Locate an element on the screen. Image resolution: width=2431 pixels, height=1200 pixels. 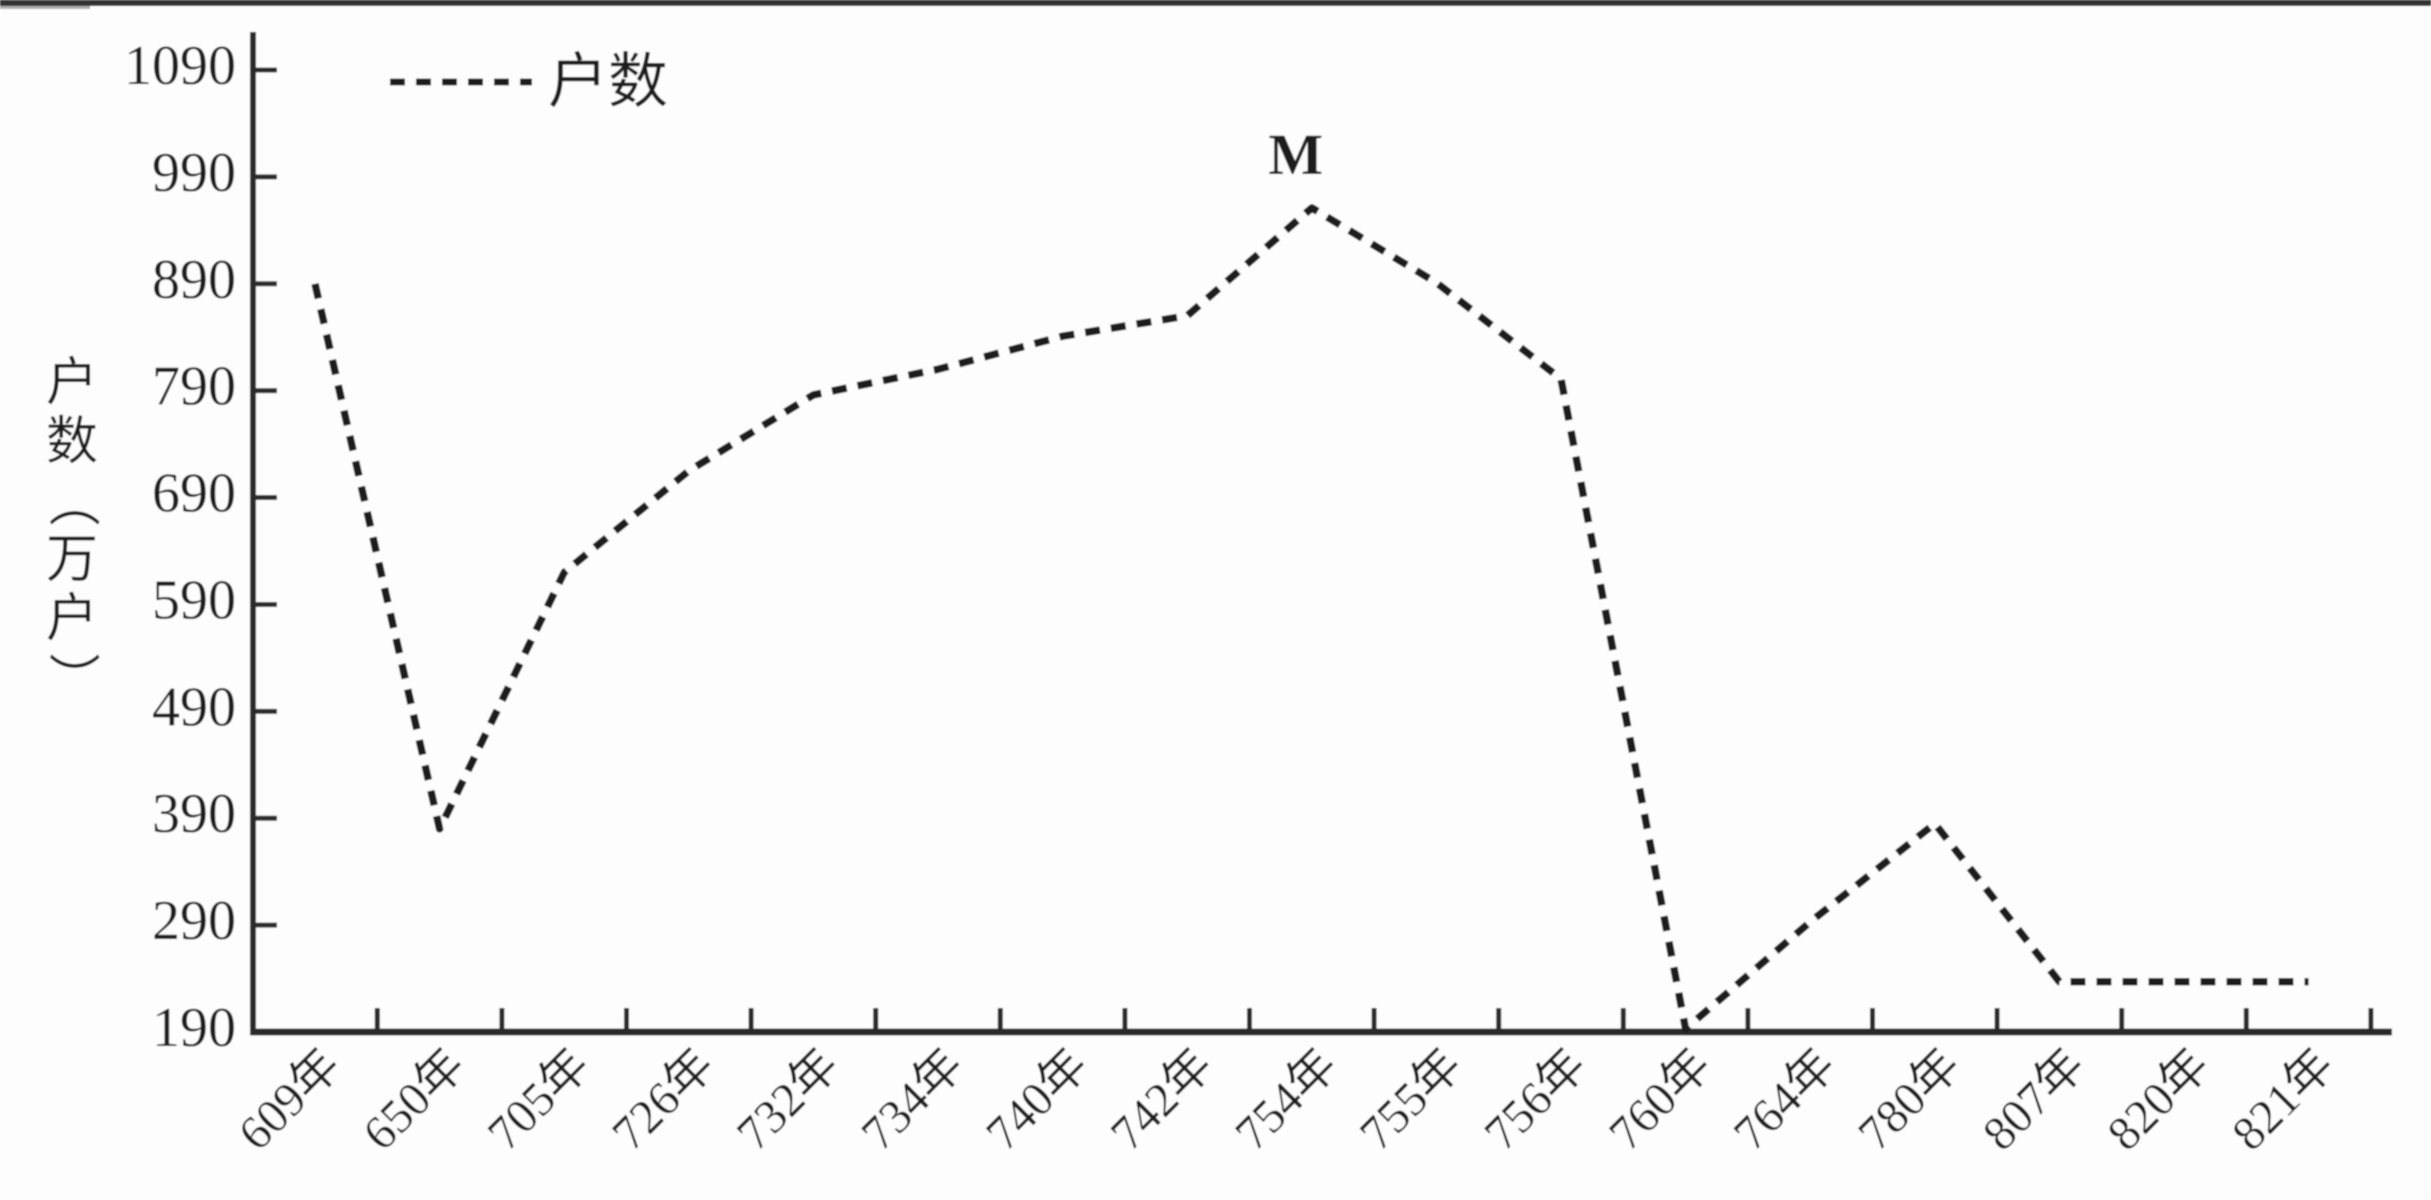
y-tick-label: 390 is located at coordinates (194, 814).